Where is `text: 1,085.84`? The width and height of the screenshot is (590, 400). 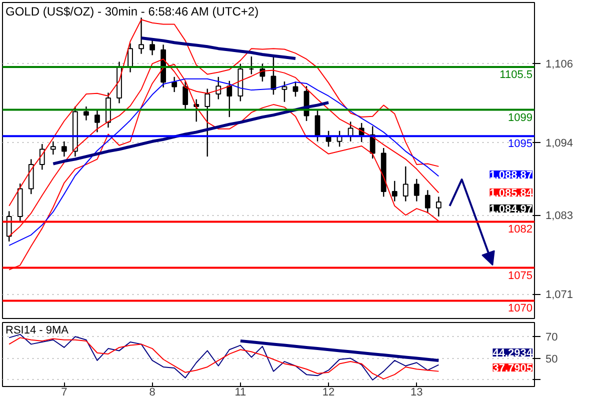 text: 1,085.84 is located at coordinates (512, 194).